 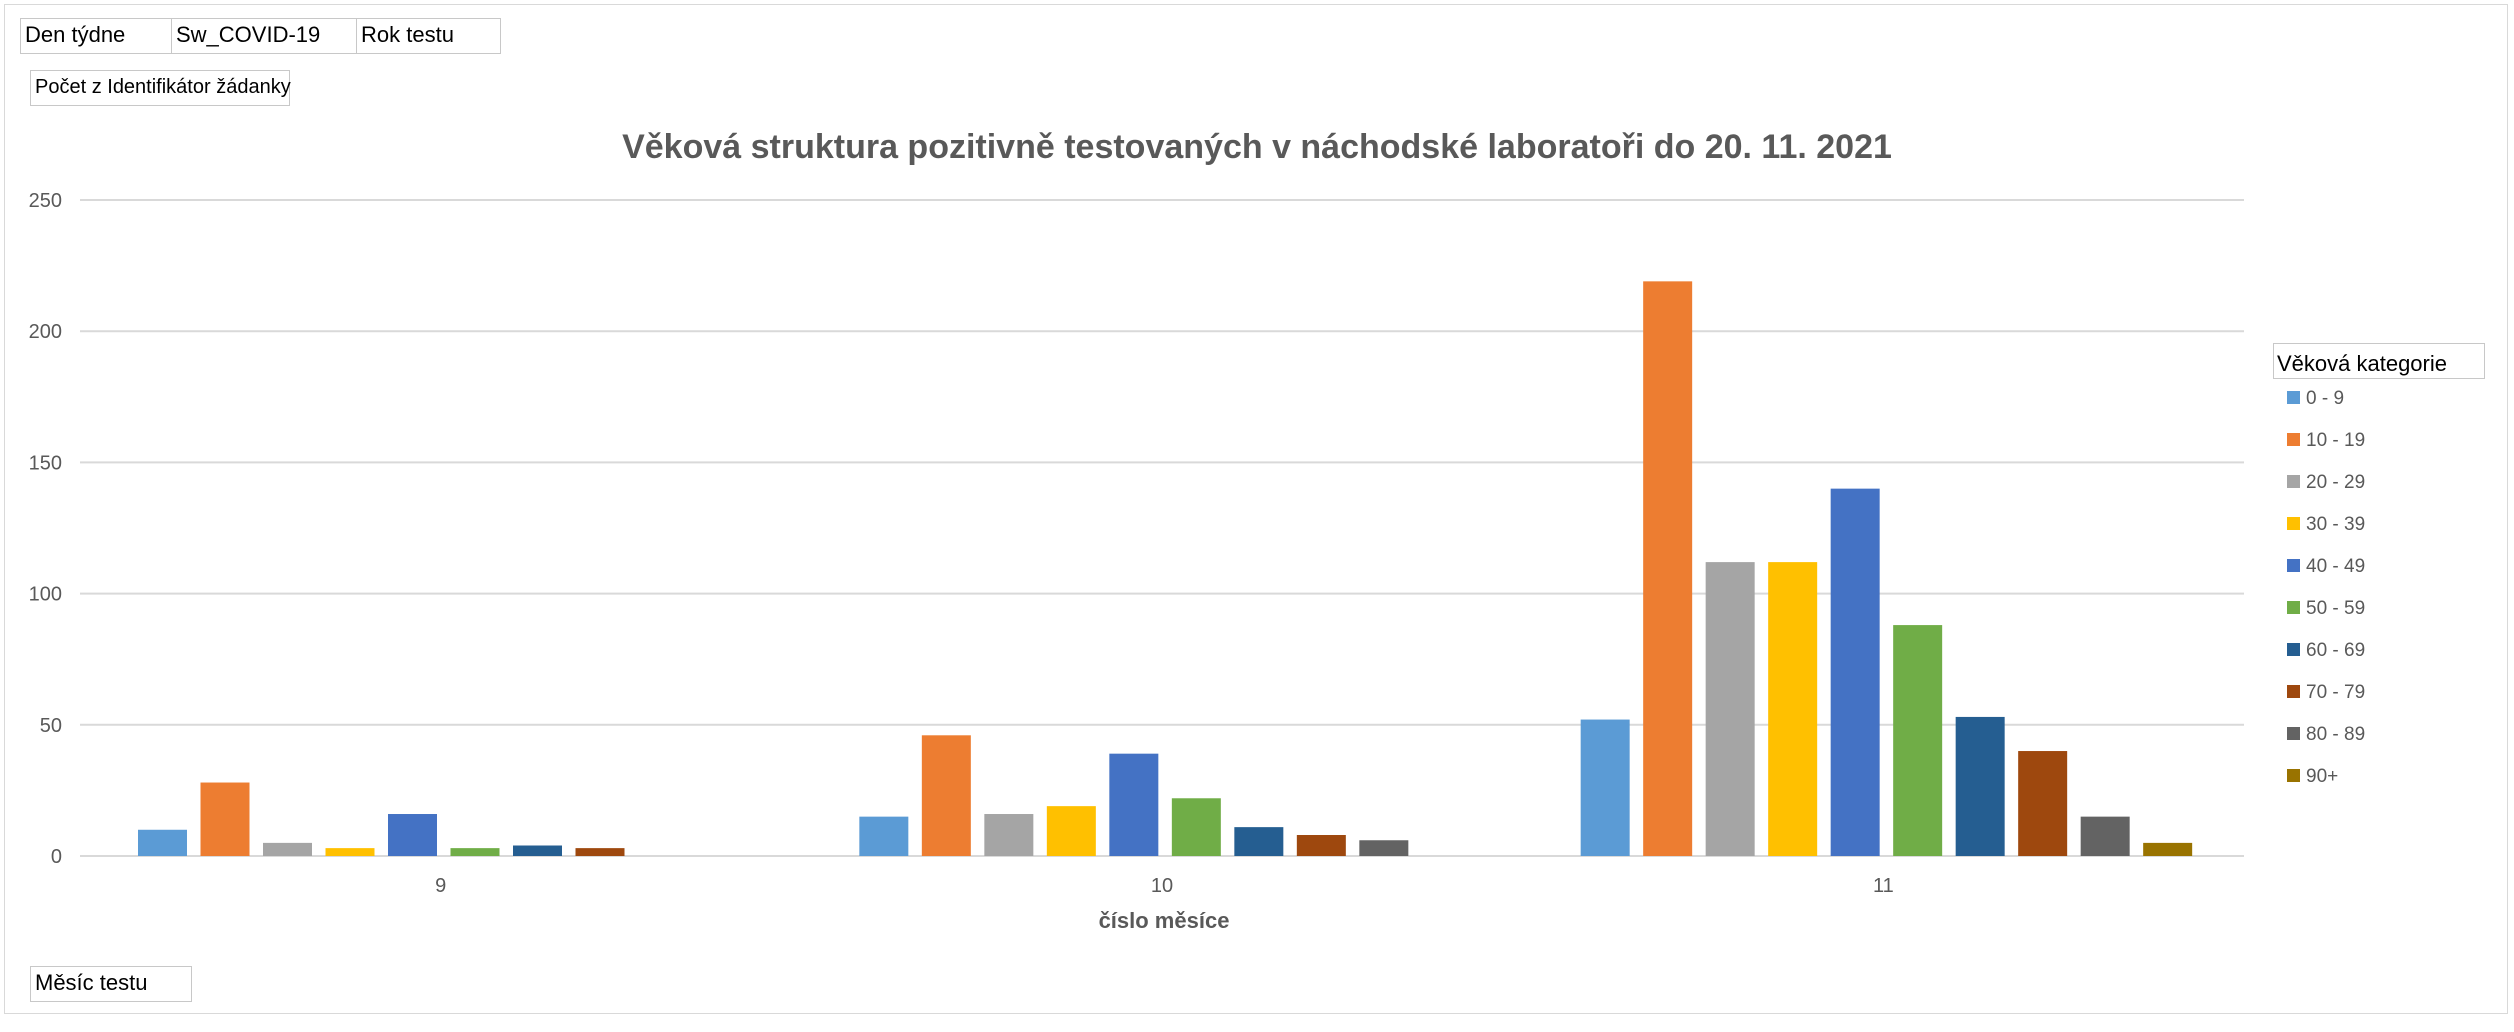 What do you see at coordinates (160, 88) in the screenshot?
I see `value-field-button: Počet z Identifikátor žádanky` at bounding box center [160, 88].